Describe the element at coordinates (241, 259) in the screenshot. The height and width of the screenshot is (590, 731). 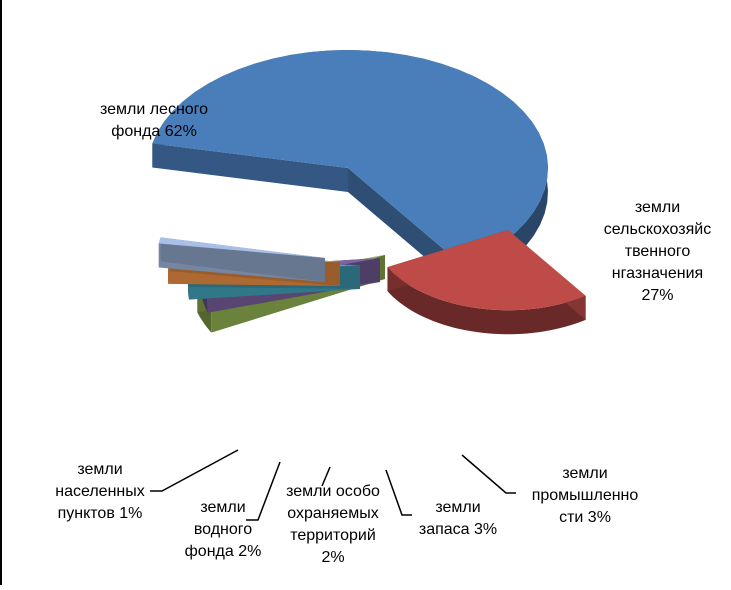
I see `slice-settle` at that location.